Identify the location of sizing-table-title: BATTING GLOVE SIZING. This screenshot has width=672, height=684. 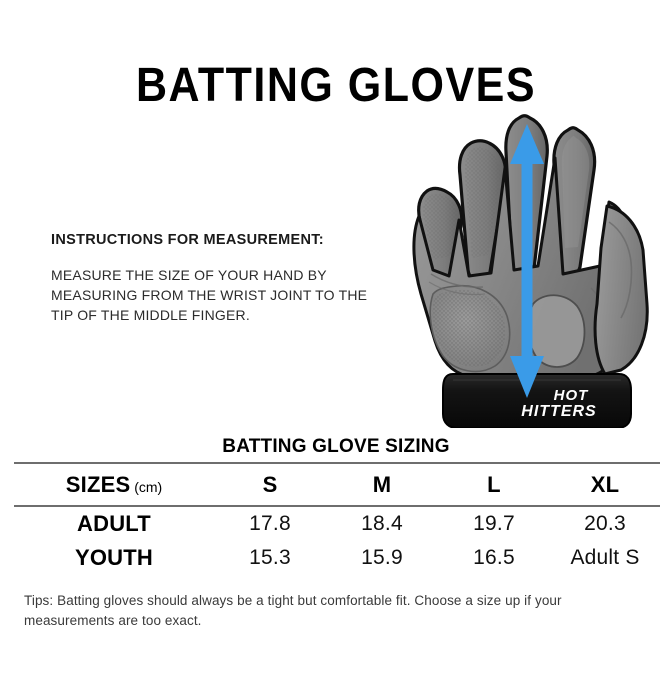
(336, 446).